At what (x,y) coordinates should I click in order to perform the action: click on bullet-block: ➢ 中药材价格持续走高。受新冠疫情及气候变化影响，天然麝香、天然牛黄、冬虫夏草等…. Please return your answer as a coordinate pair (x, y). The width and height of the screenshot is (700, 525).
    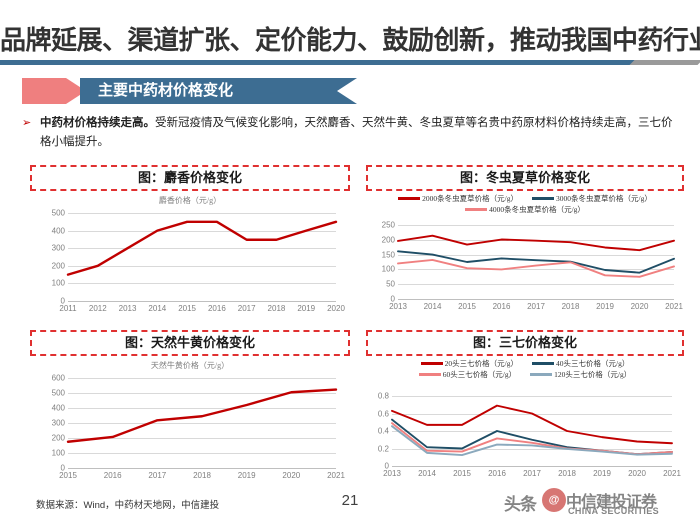
    Looking at the image, I should click on (352, 133).